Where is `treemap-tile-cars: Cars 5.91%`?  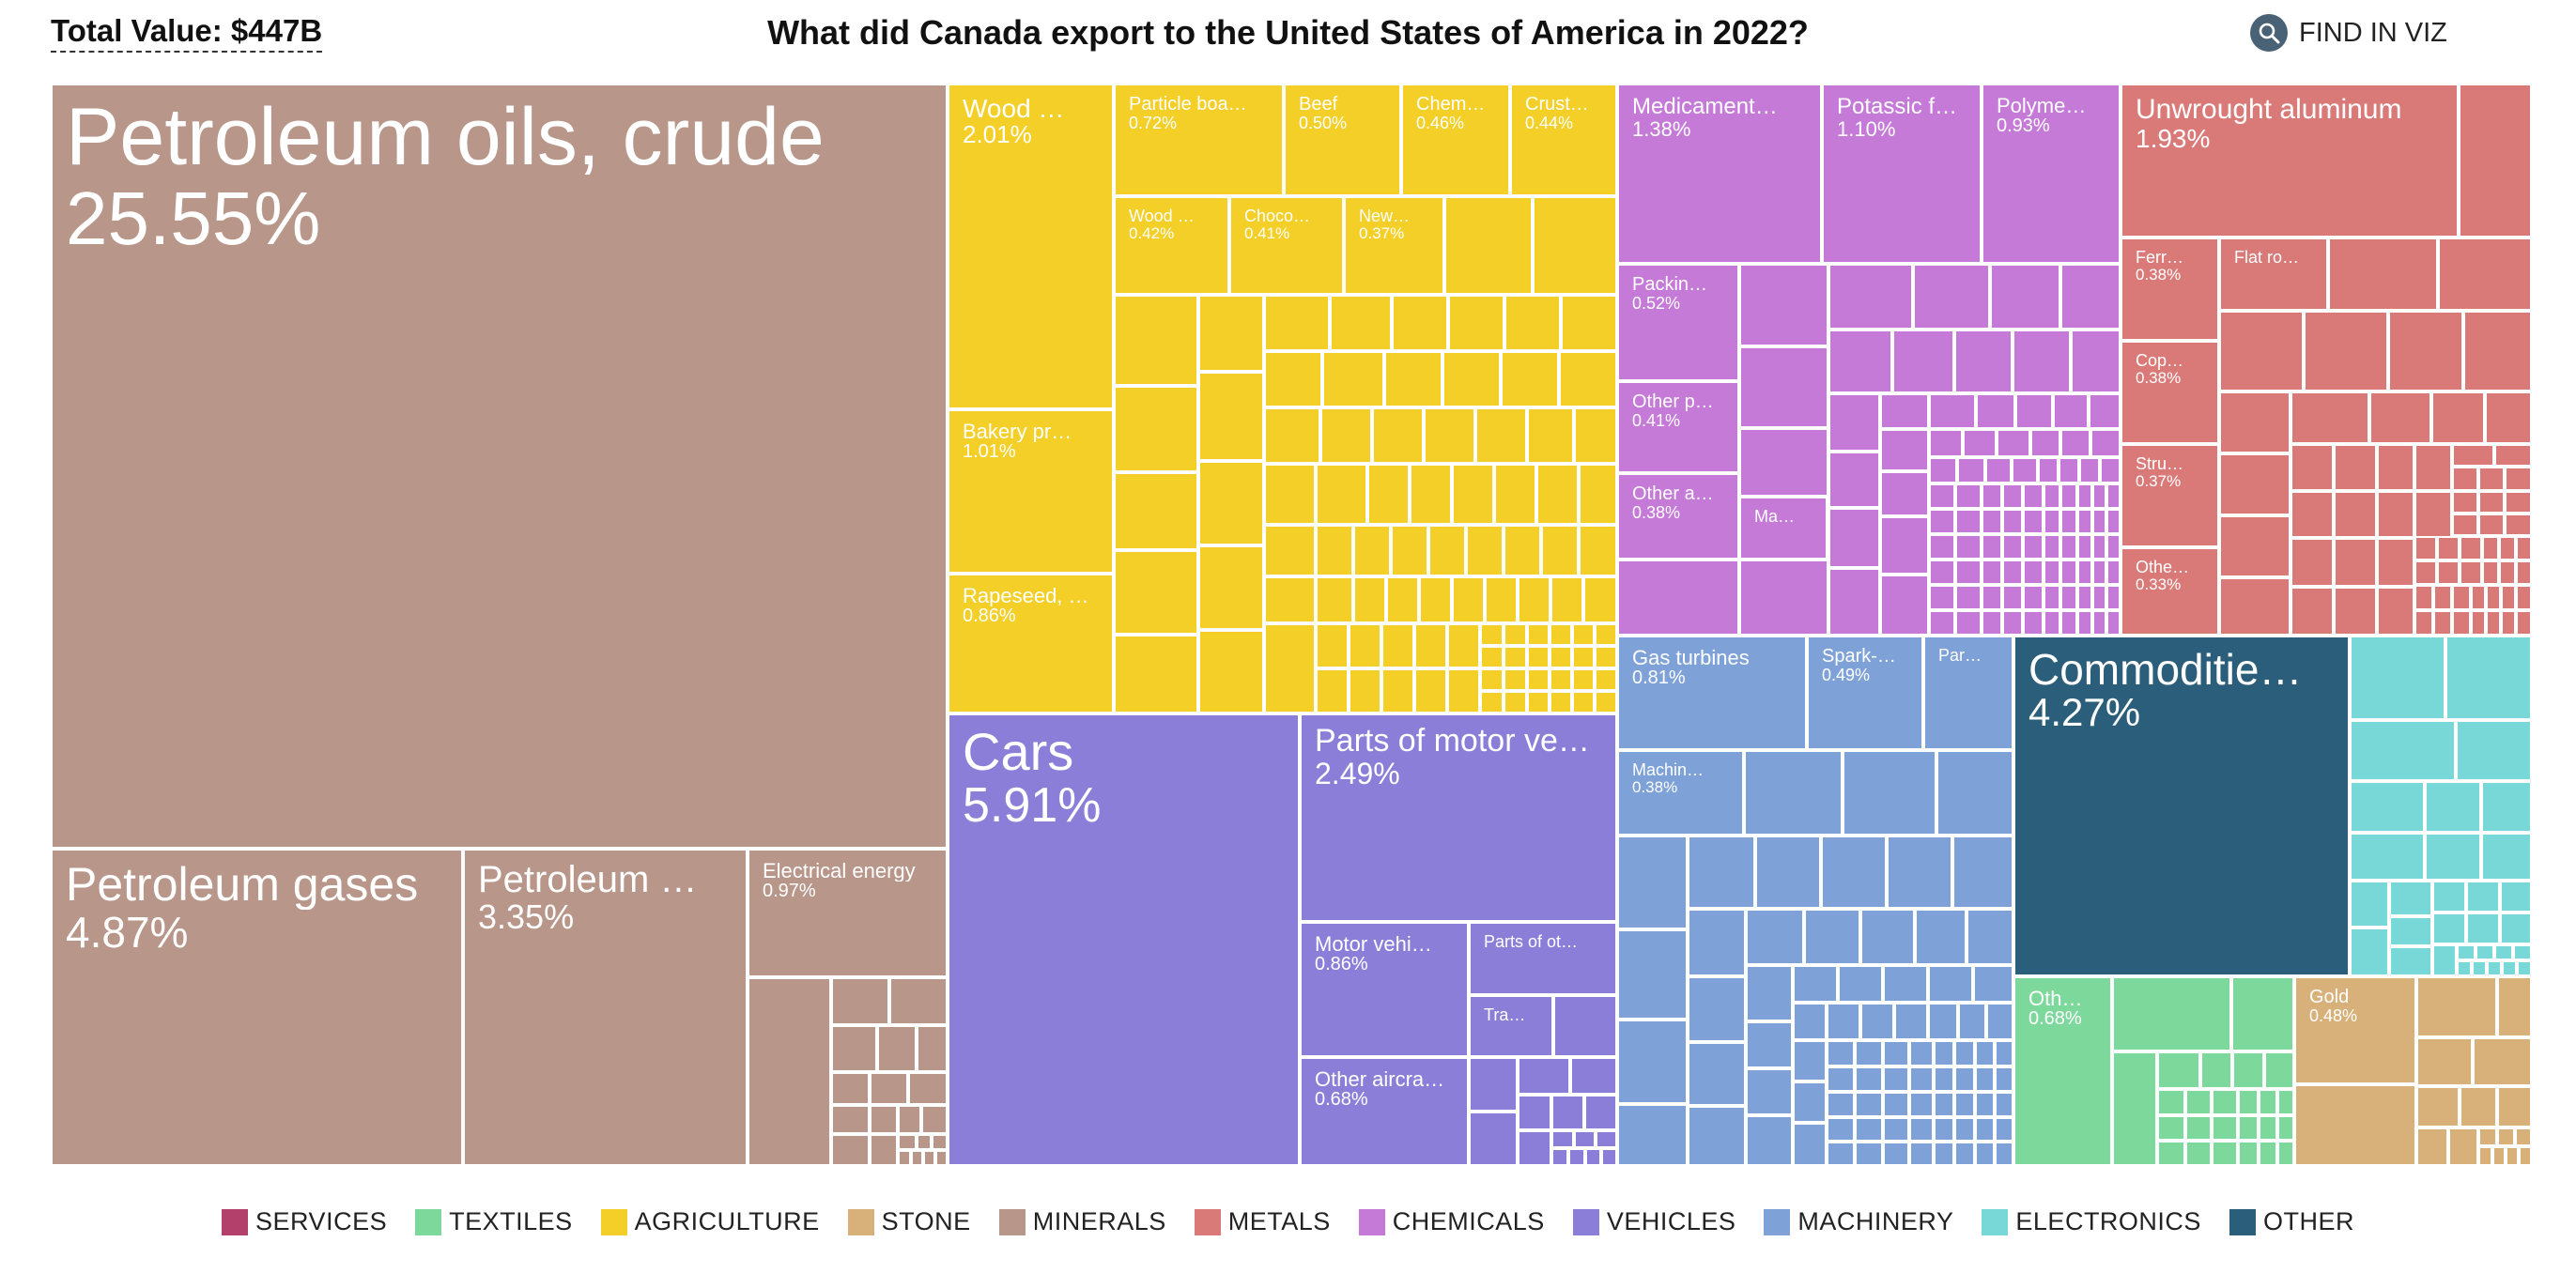
treemap-tile-cars: Cars 5.91% is located at coordinates (1124, 939).